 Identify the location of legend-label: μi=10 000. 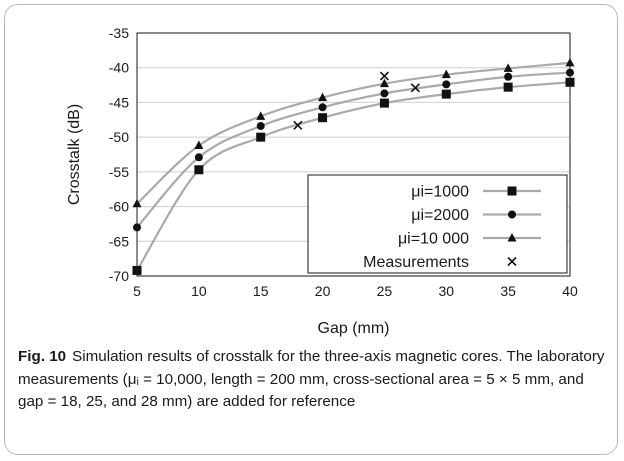
(433, 239).